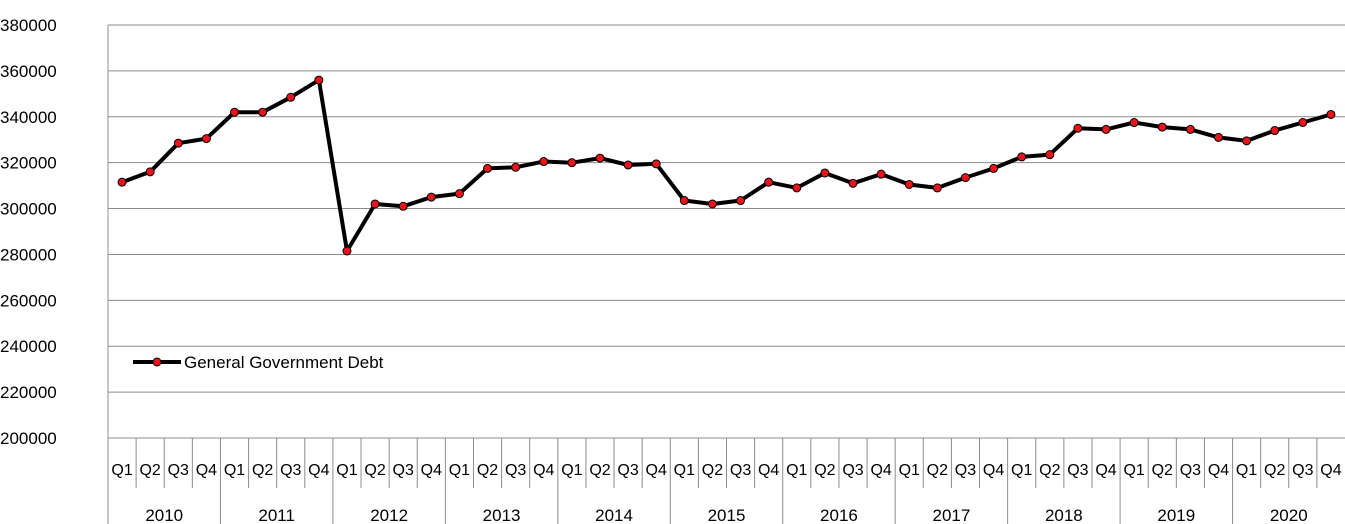 The width and height of the screenshot is (1345, 524). What do you see at coordinates (164, 515) in the screenshot?
I see `year-tick-label: 2010` at bounding box center [164, 515].